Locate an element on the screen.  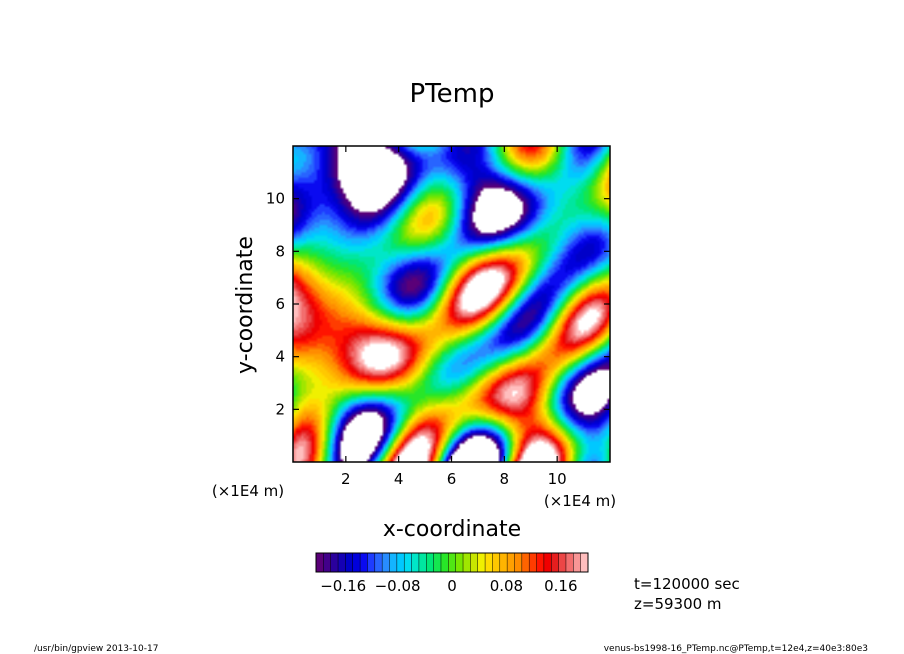
colorbar-tick-label: −0.16 is located at coordinates (343, 586).